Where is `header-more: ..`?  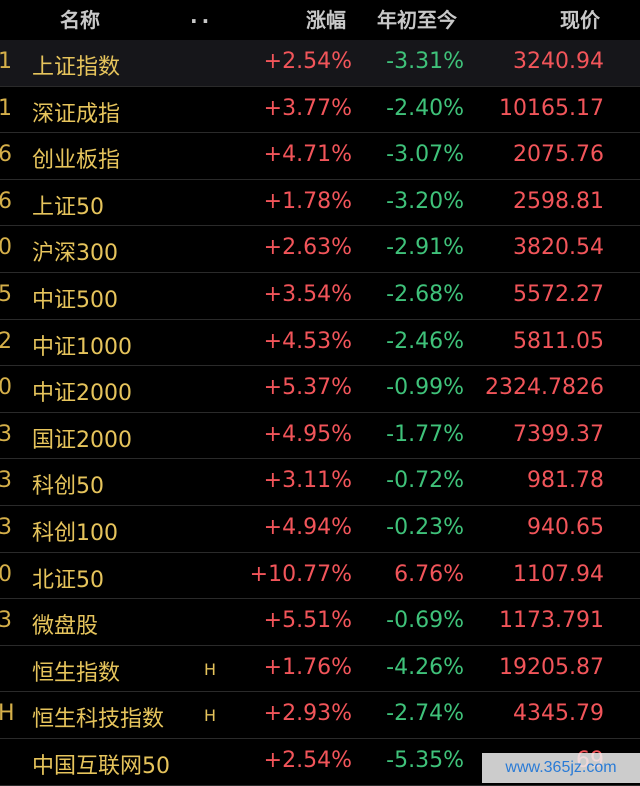
header-more: .. is located at coordinates (202, 16).